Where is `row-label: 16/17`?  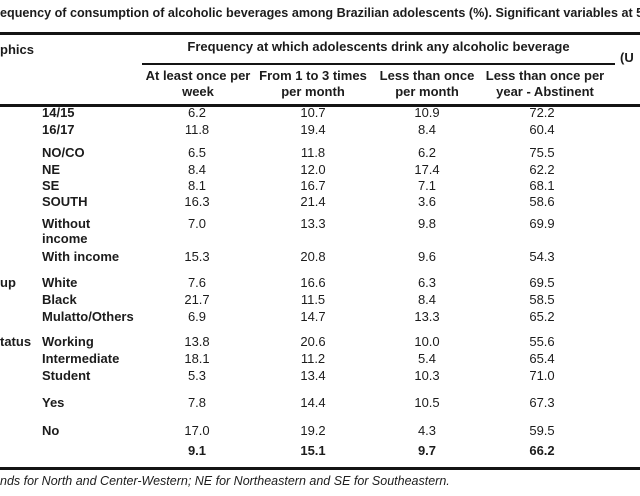
row-label: 16/17 is located at coordinates (58, 129).